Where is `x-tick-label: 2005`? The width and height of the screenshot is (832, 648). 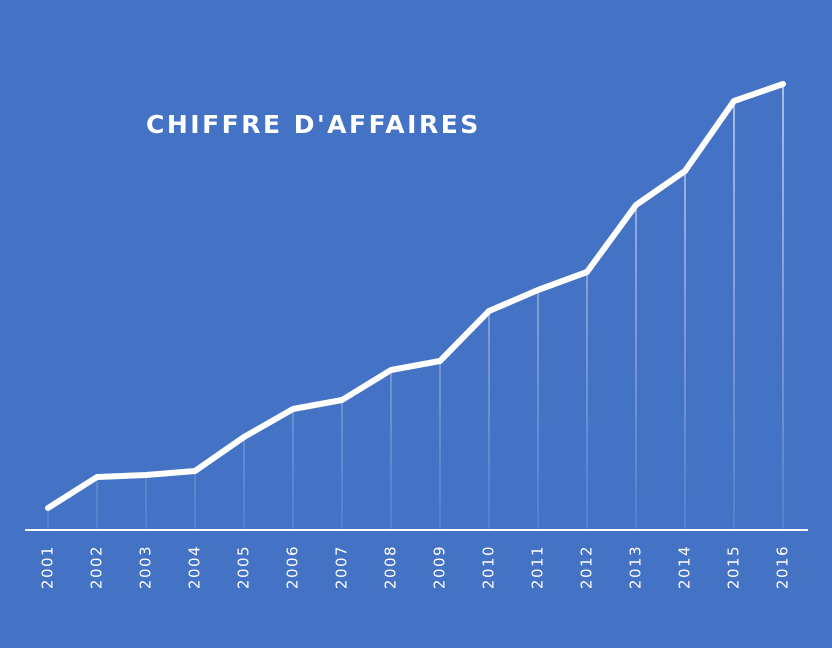 x-tick-label: 2005 is located at coordinates (244, 567).